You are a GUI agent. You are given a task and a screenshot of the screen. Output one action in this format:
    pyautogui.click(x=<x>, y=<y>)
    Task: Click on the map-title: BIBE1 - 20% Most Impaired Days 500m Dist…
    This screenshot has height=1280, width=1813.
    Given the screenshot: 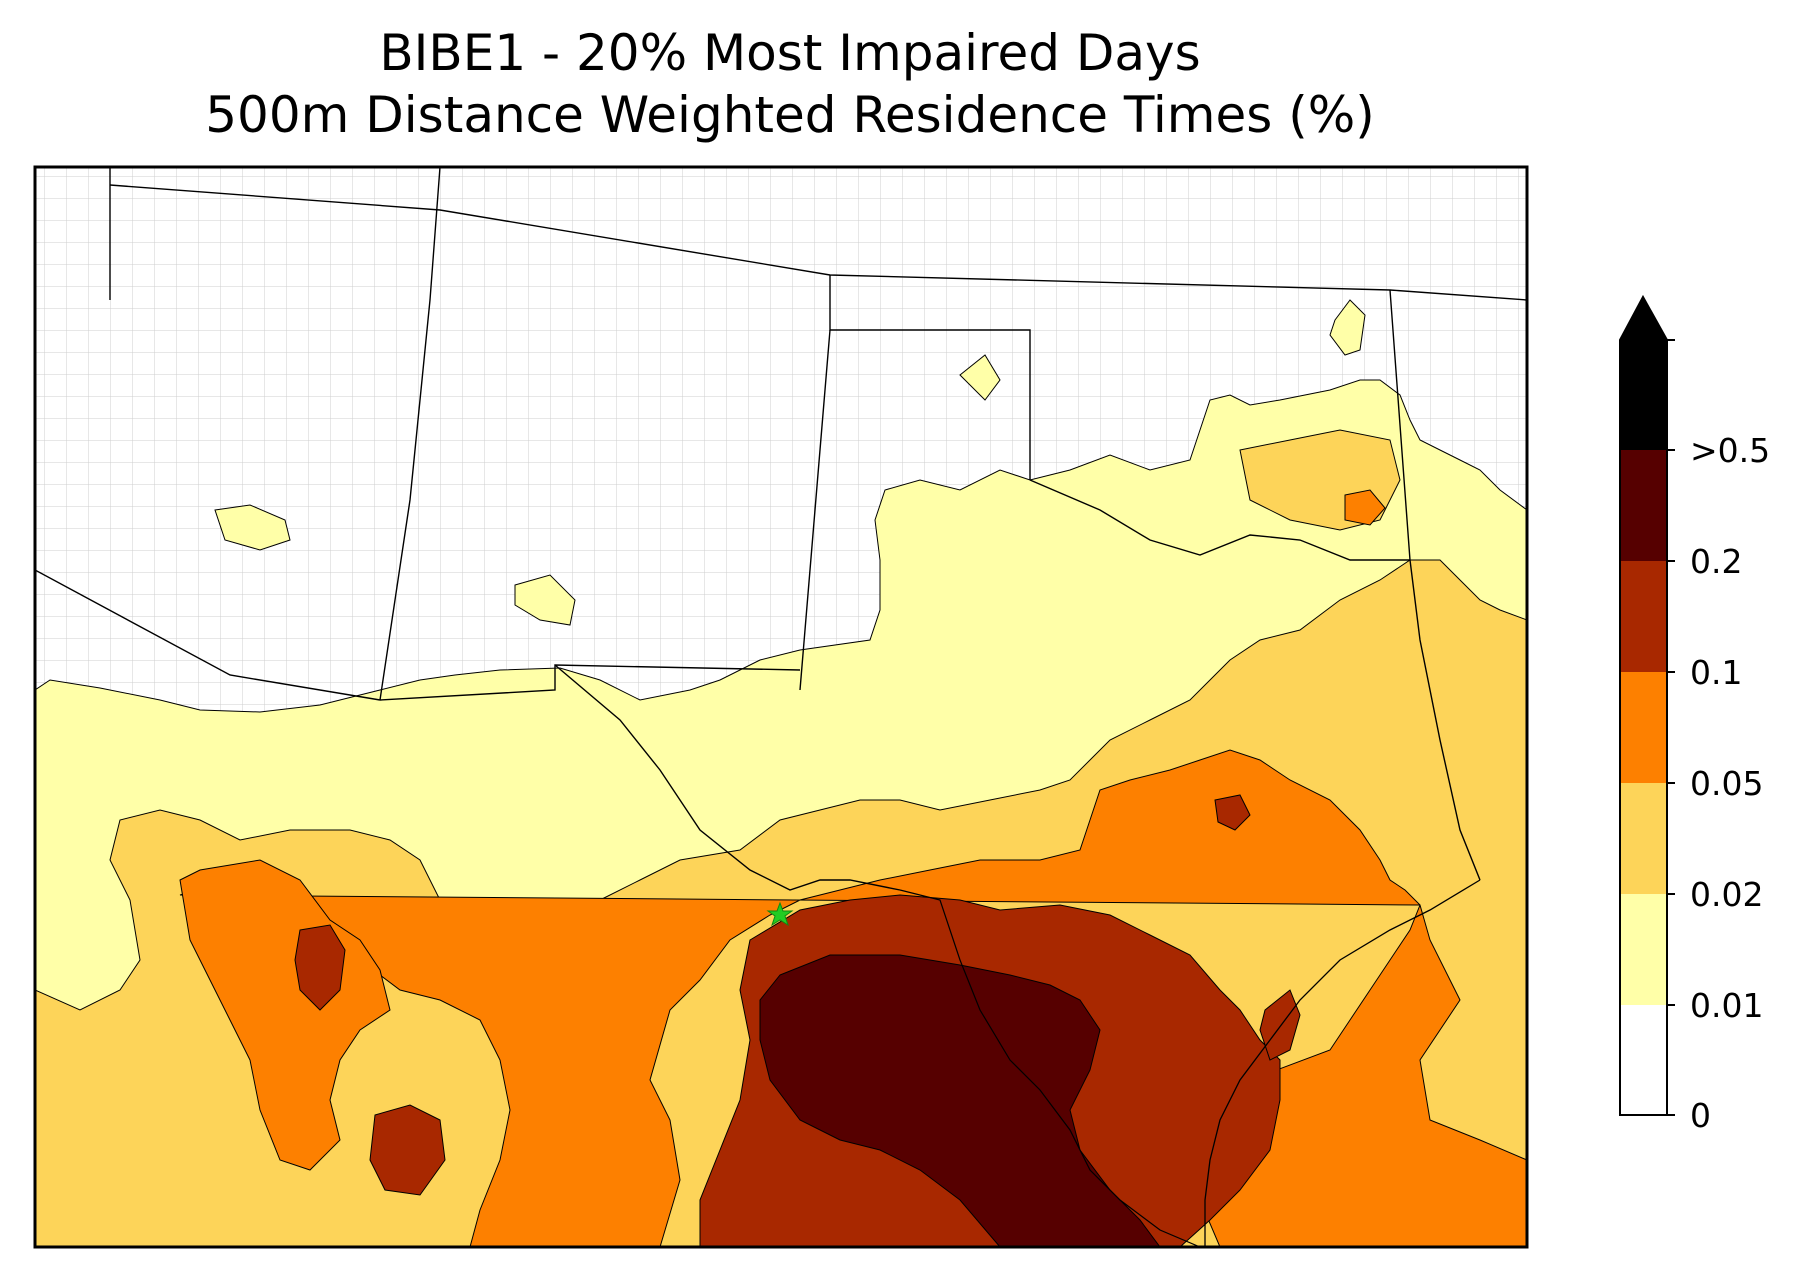 What is the action you would take?
    pyautogui.click(x=790, y=84)
    